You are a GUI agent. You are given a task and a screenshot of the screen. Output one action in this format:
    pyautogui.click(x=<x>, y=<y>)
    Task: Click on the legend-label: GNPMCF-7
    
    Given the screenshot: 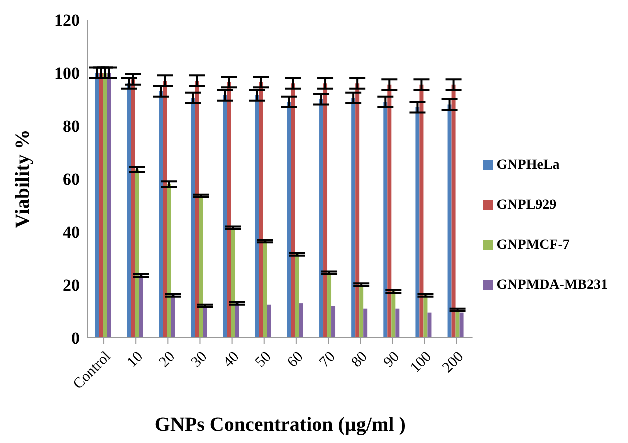 What is the action you would take?
    pyautogui.click(x=533, y=245)
    